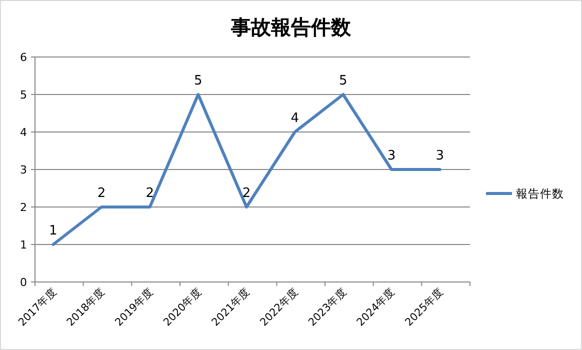 The height and width of the screenshot is (350, 582). What do you see at coordinates (23, 57) in the screenshot?
I see `y-tick-label: 6` at bounding box center [23, 57].